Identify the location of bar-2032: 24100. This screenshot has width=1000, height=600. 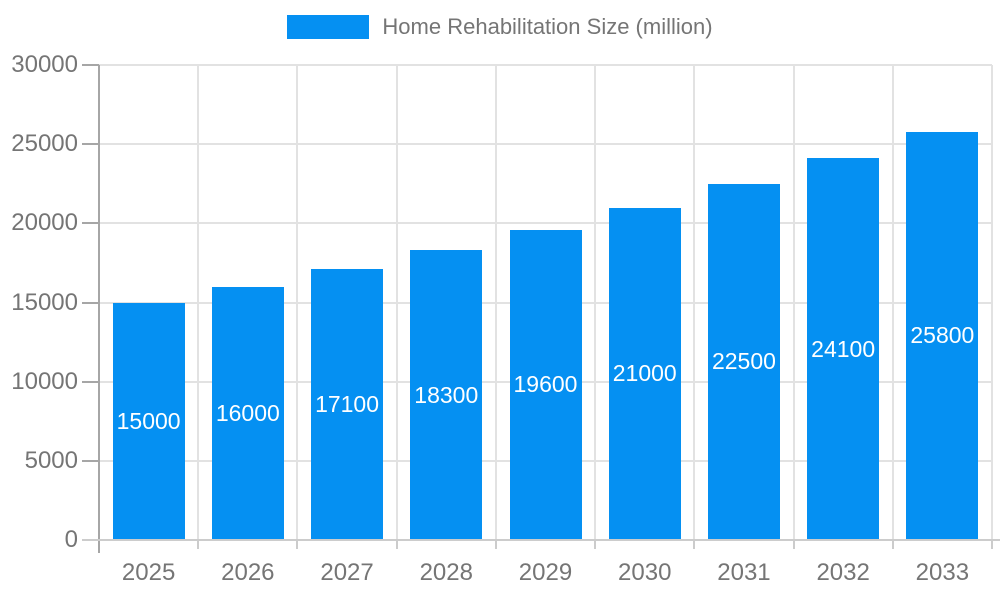
(843, 349).